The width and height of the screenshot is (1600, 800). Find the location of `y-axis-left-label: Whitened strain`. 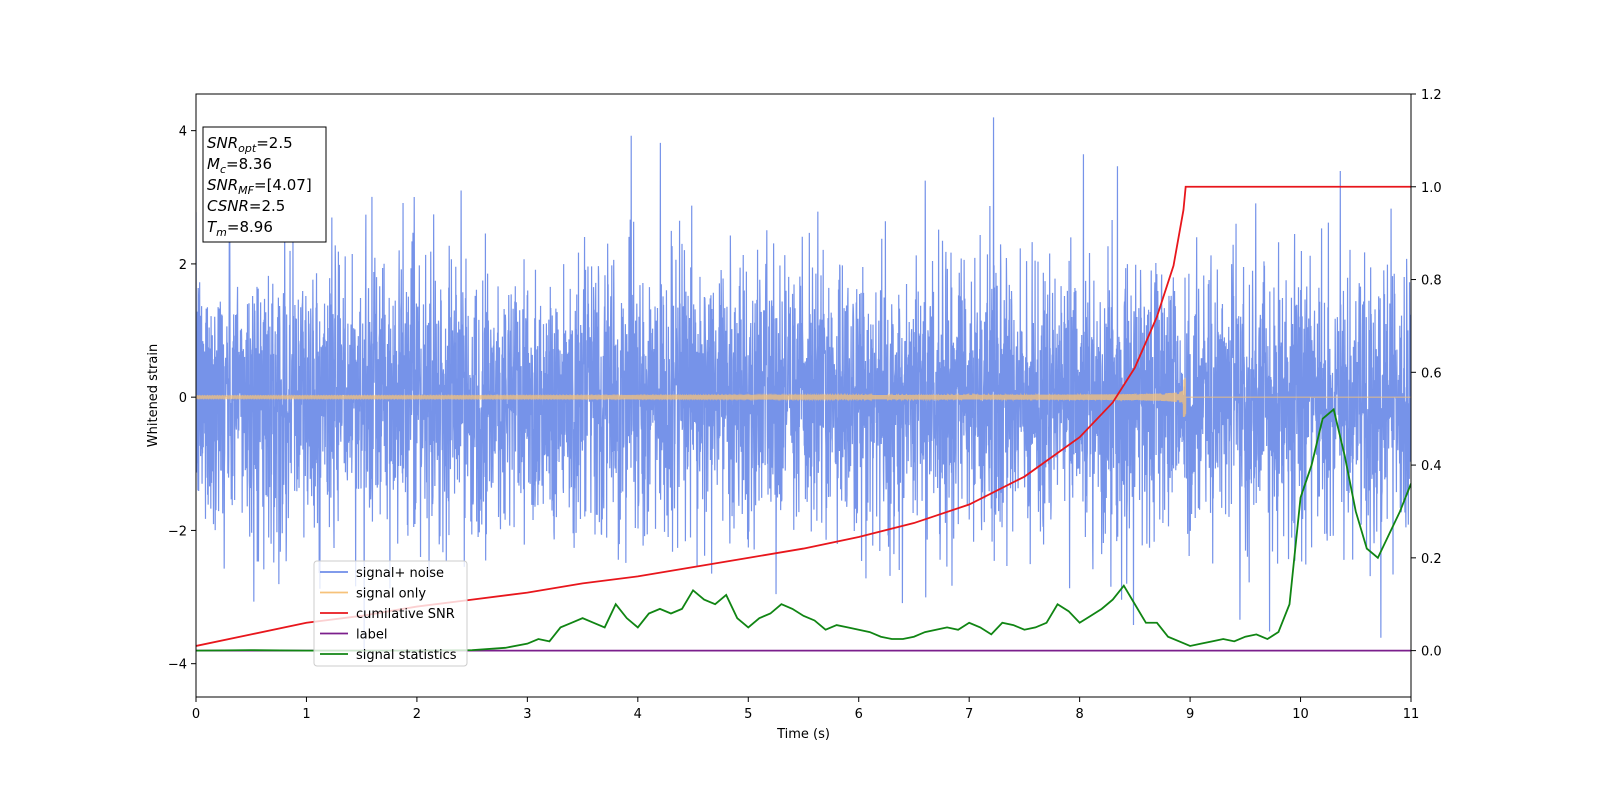

y-axis-left-label: Whitened strain is located at coordinates (153, 395).